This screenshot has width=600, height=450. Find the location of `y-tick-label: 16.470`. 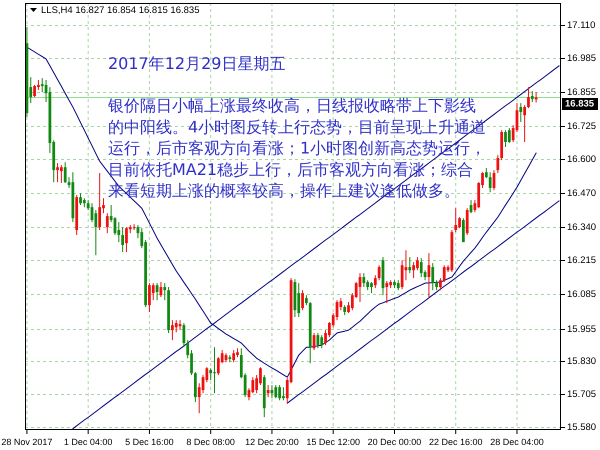

y-tick-label: 16.470 is located at coordinates (581, 193).